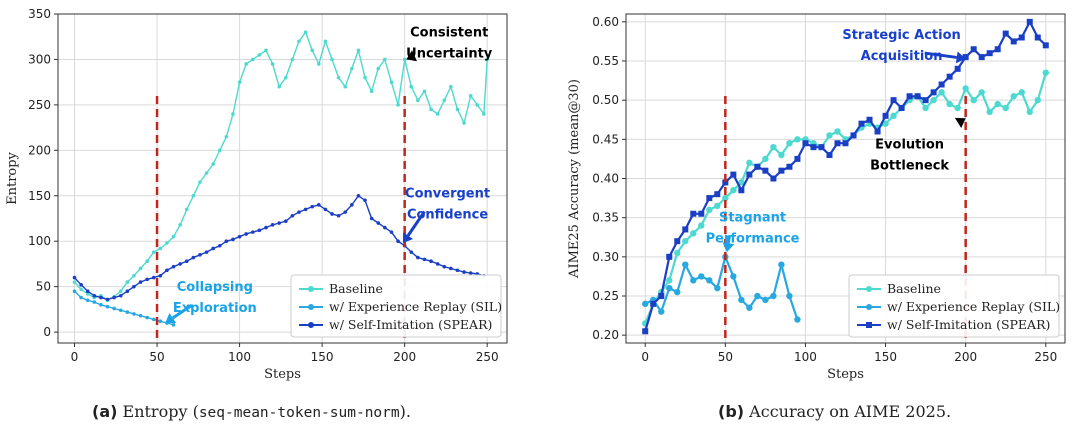 The height and width of the screenshot is (433, 1080). What do you see at coordinates (239, 357) in the screenshot?
I see `x-tick-label-a: 100` at bounding box center [239, 357].